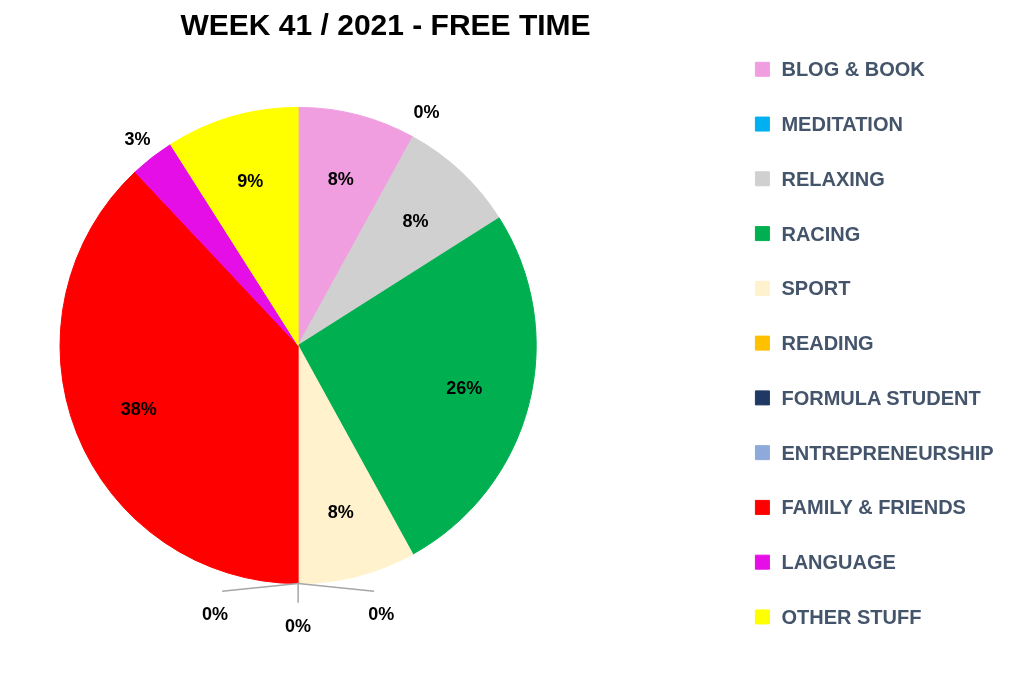  I want to click on data-label: 9%, so click(250, 180).